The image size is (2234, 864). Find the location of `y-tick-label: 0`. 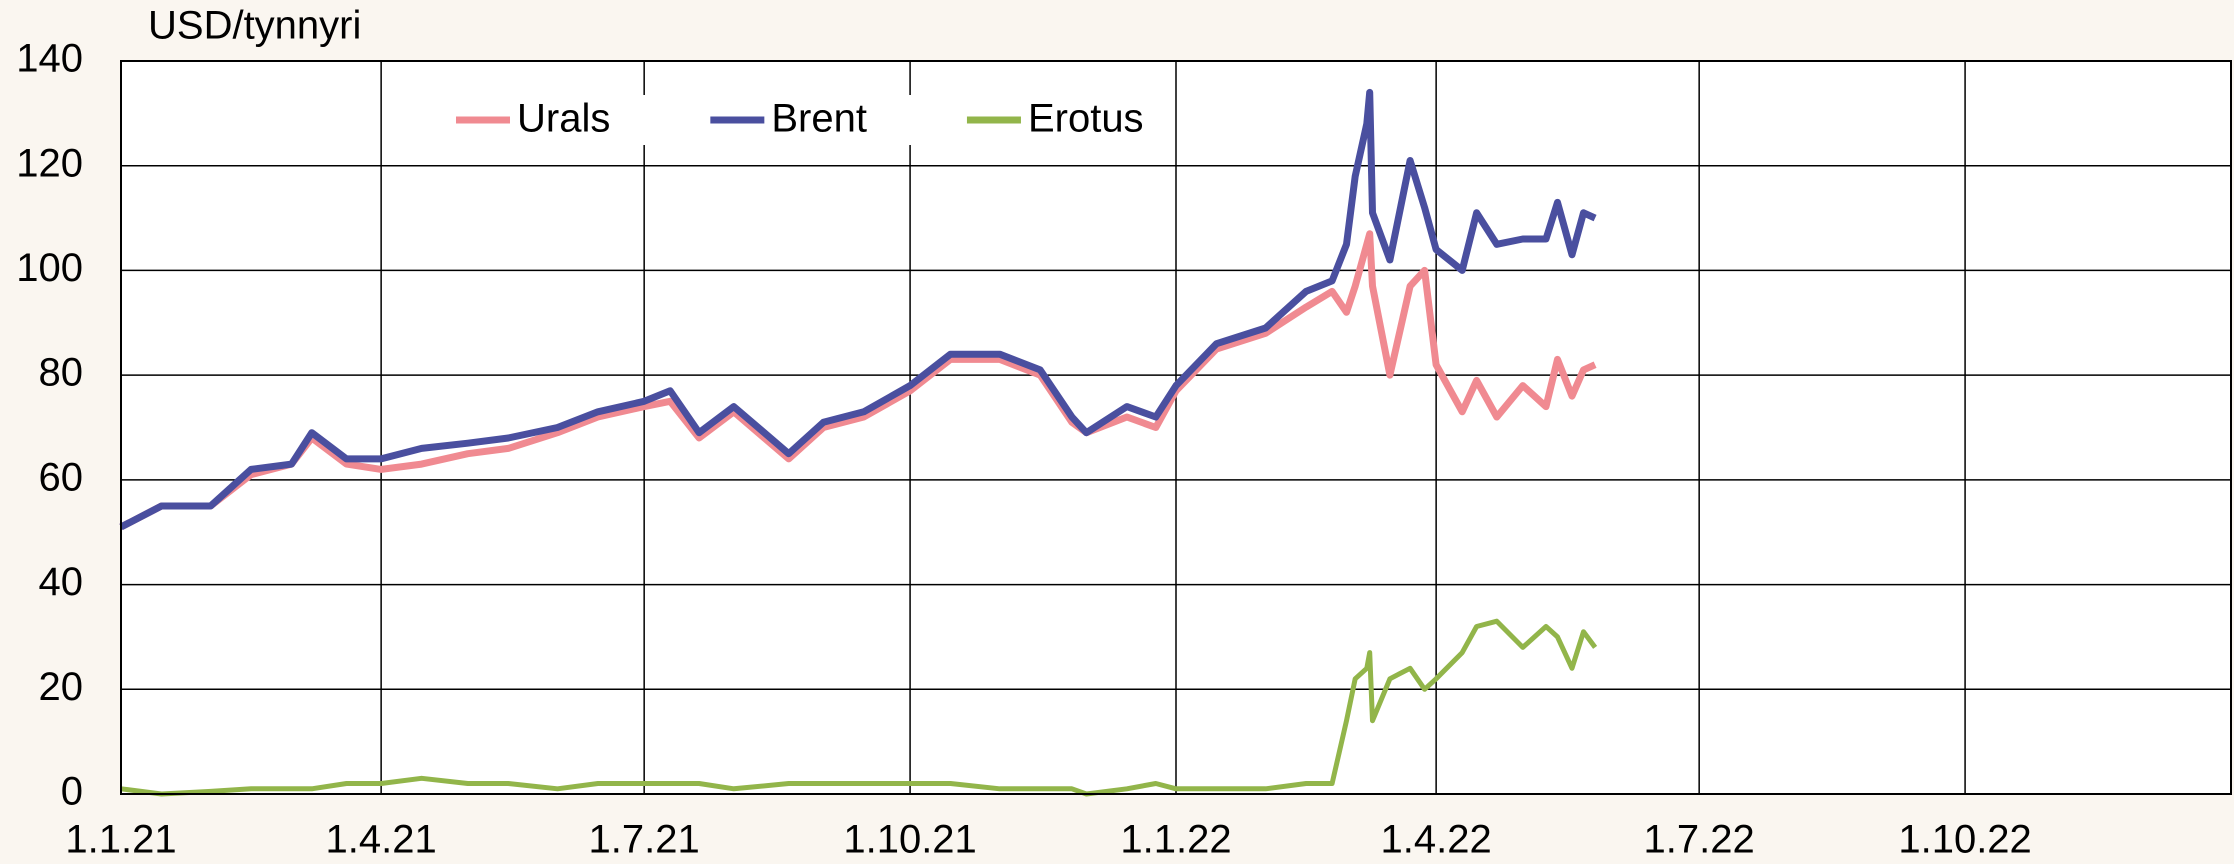

y-tick-label: 0 is located at coordinates (72, 792).